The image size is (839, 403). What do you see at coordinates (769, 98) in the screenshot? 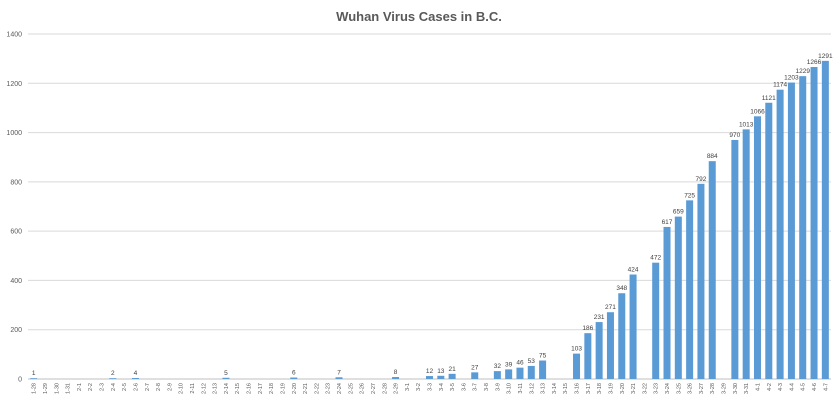
I see `data-label: 1121` at bounding box center [769, 98].